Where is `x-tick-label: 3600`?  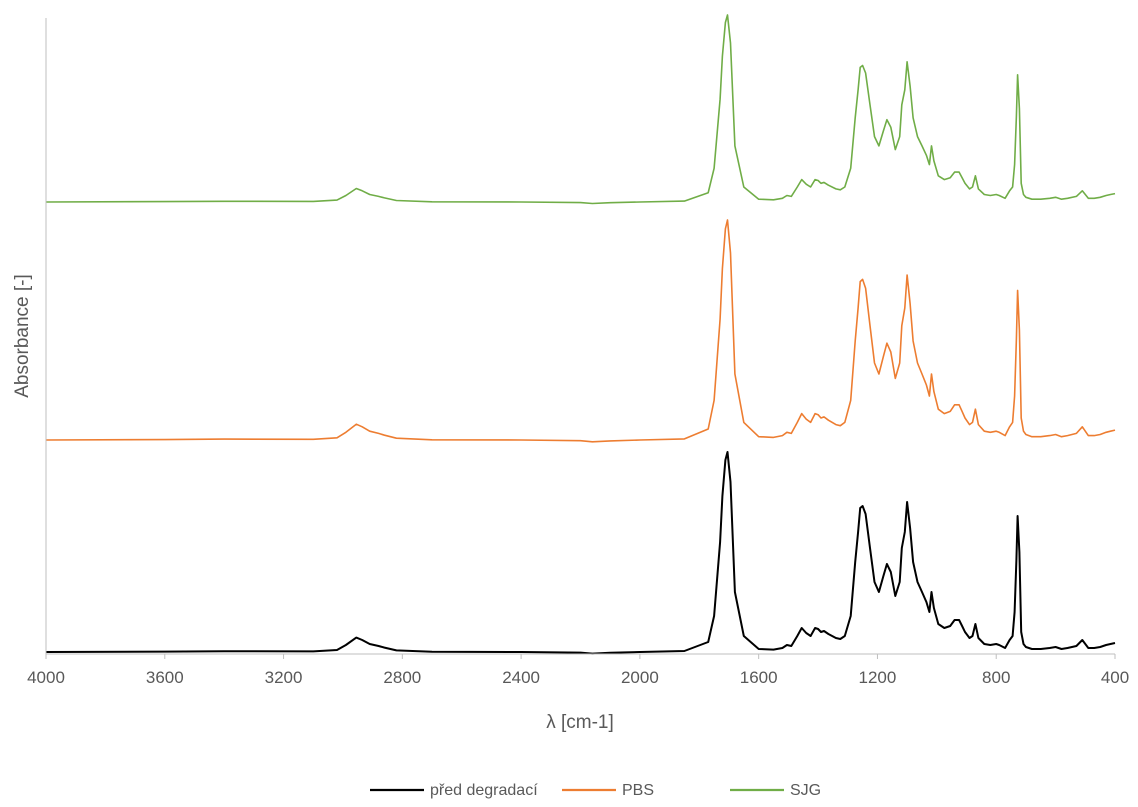 x-tick-label: 3600 is located at coordinates (165, 677).